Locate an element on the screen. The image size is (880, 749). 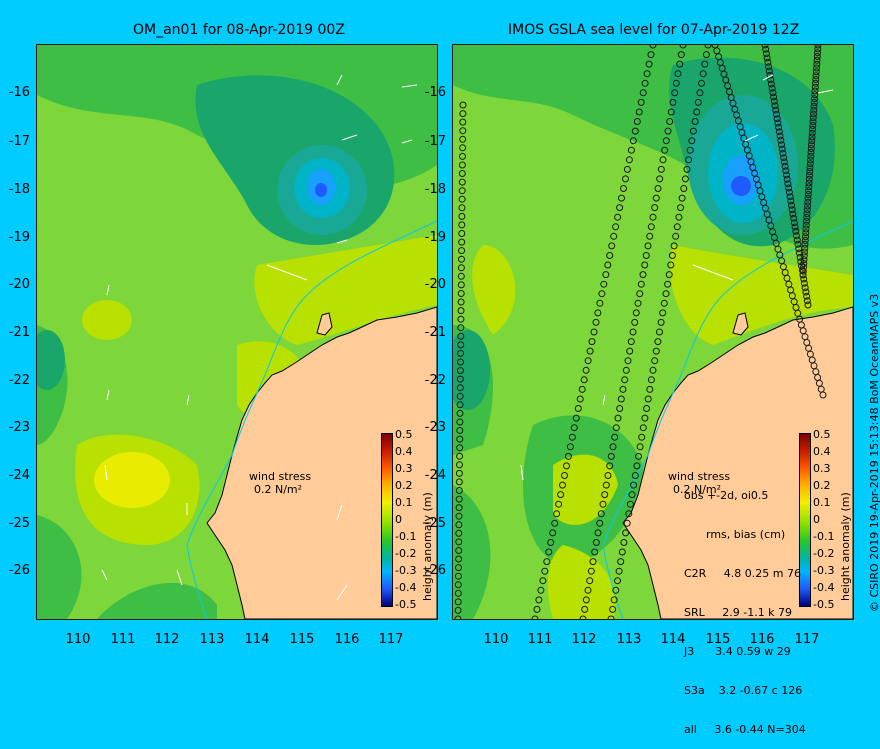
colorbar-label: -0.5 is located at coordinates (406, 604).